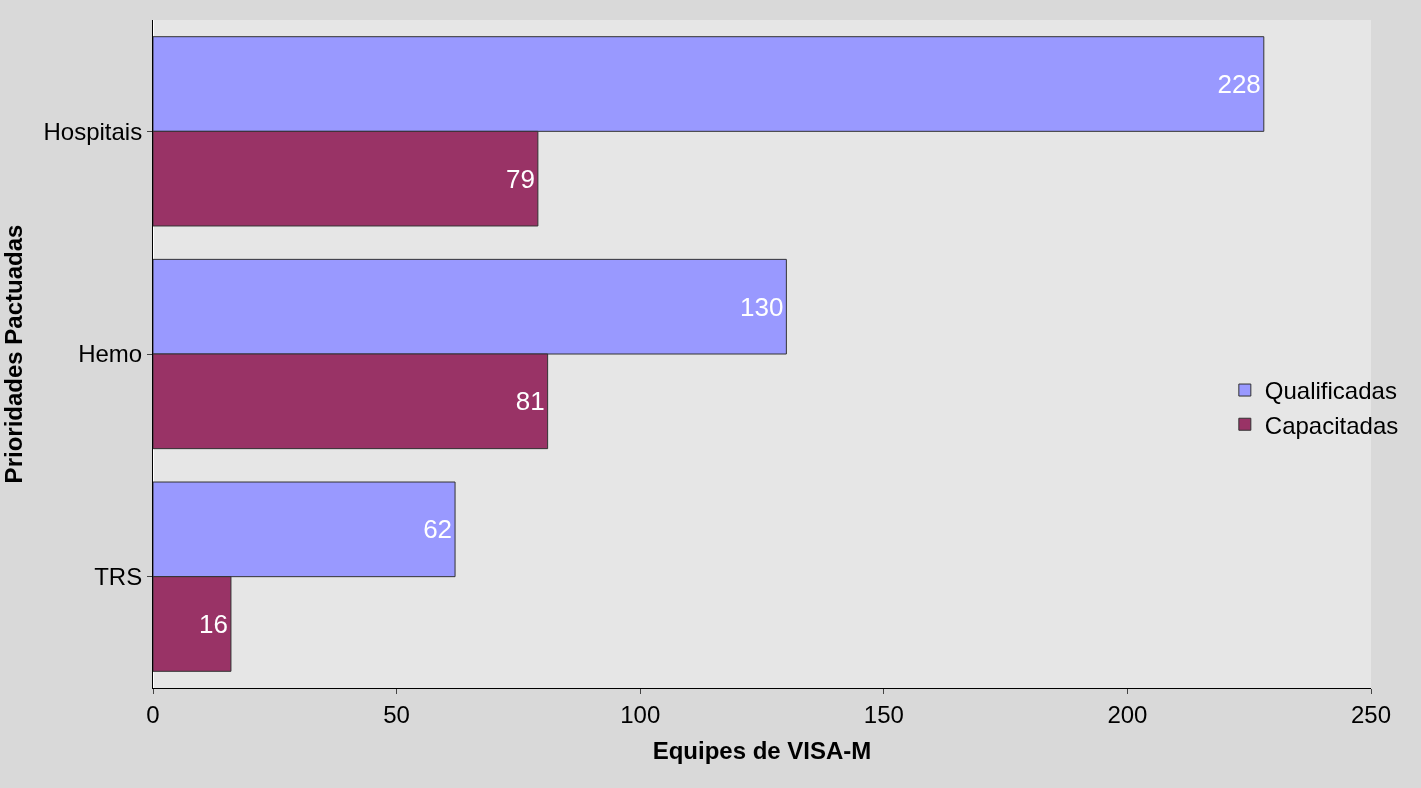  What do you see at coordinates (1331, 425) in the screenshot?
I see `legend-label: Capacitadas` at bounding box center [1331, 425].